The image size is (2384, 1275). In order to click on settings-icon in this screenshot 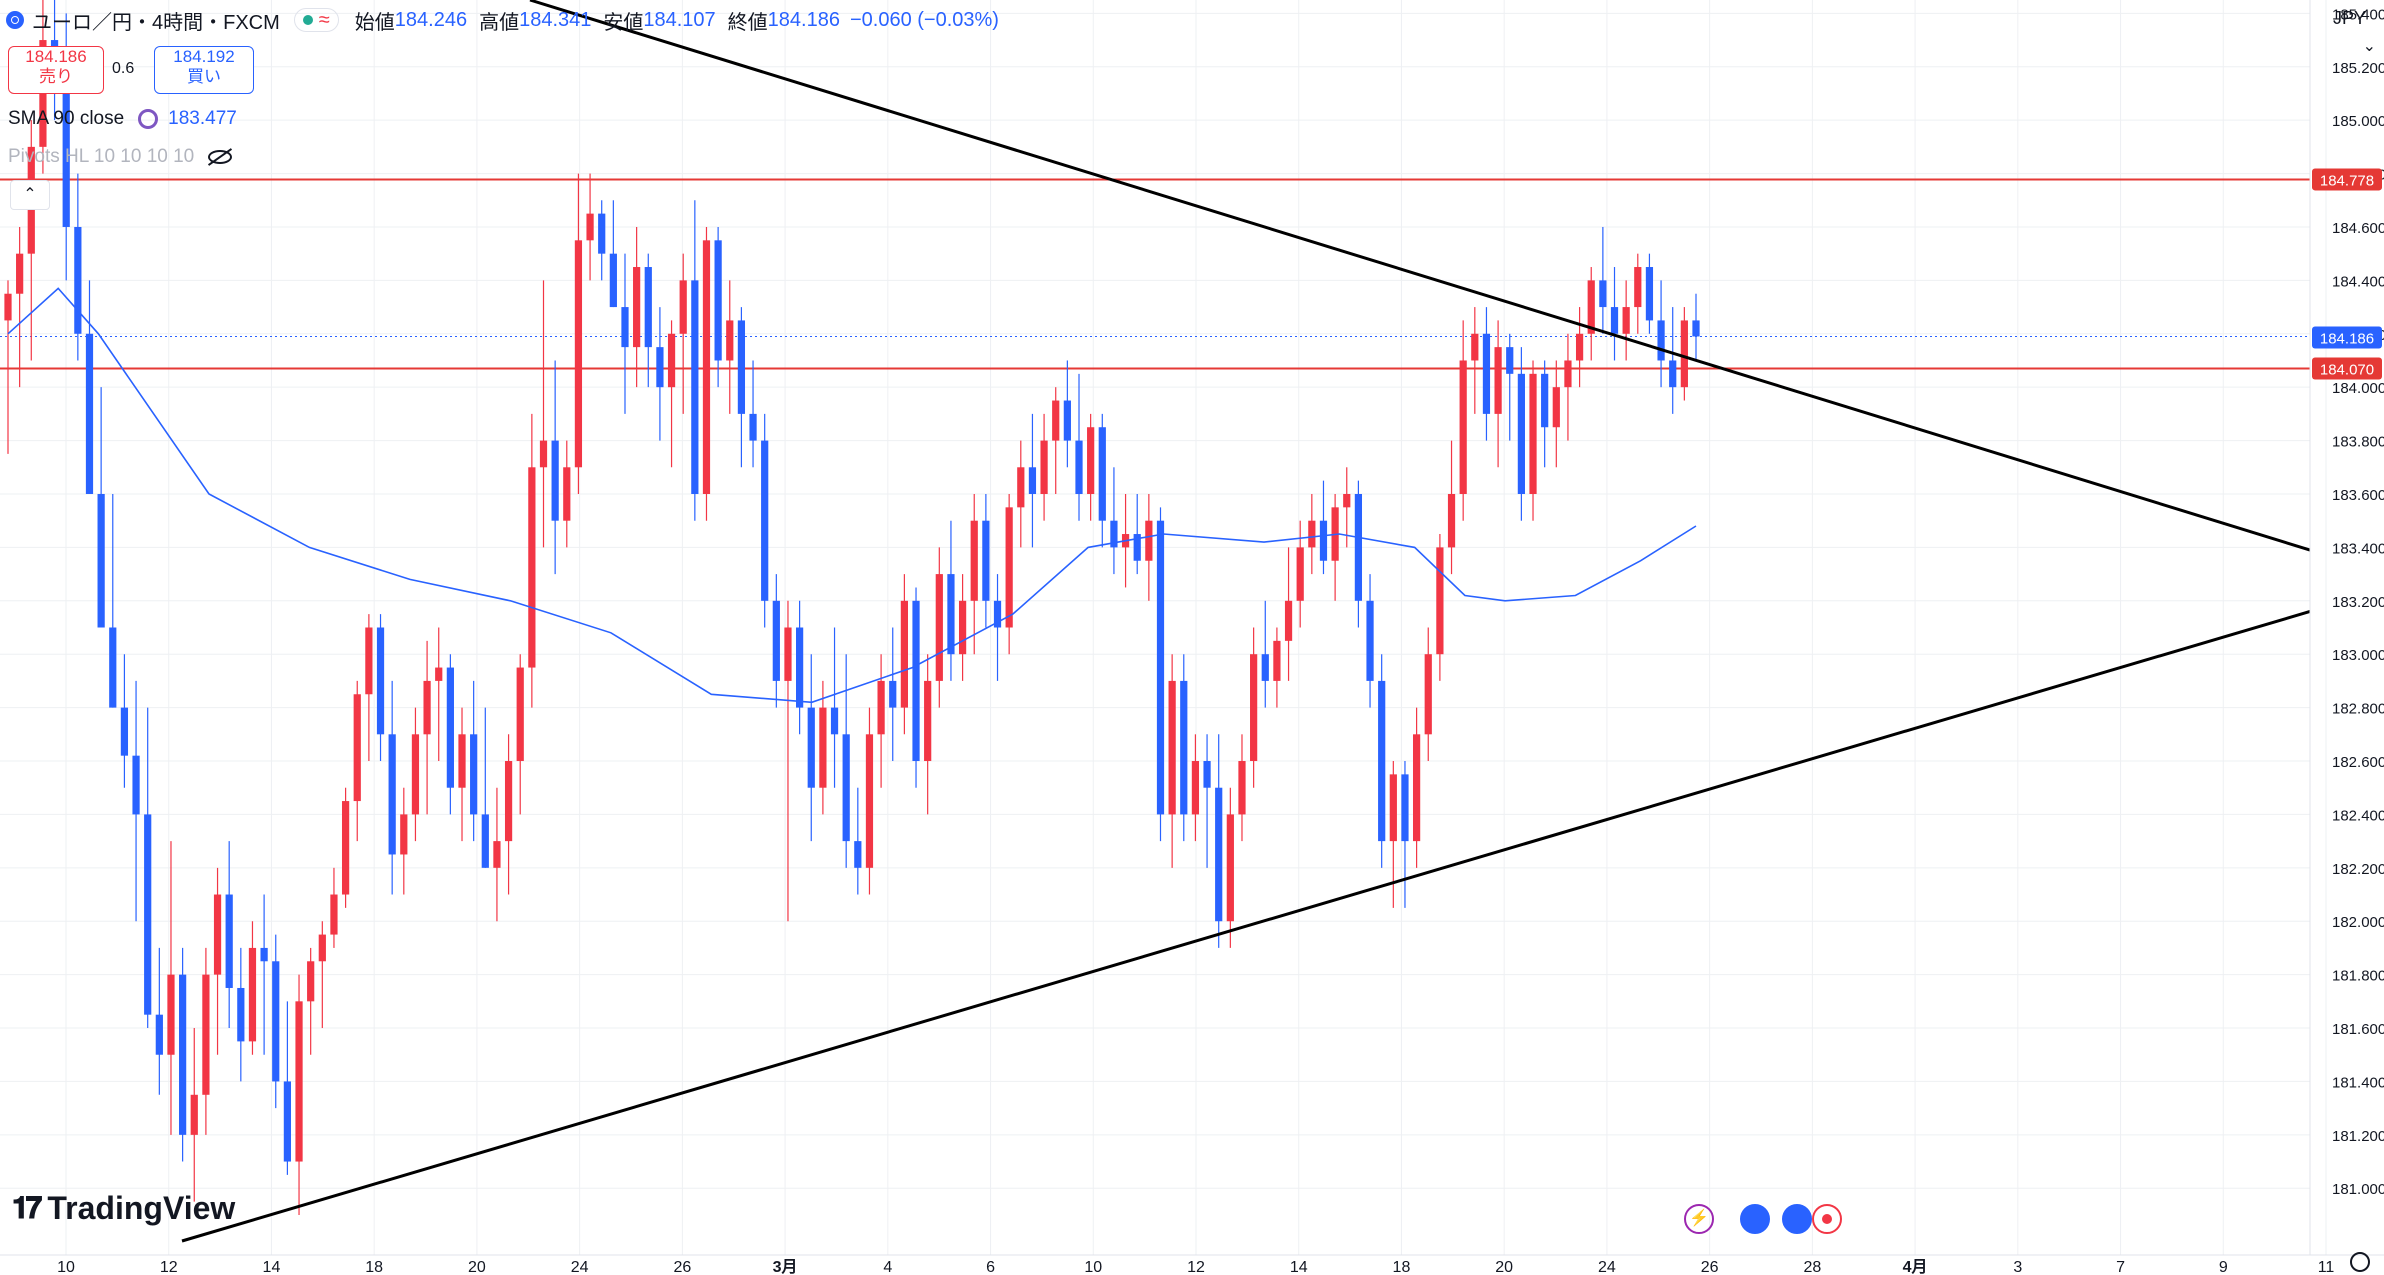, I will do `click(2360, 1262)`.